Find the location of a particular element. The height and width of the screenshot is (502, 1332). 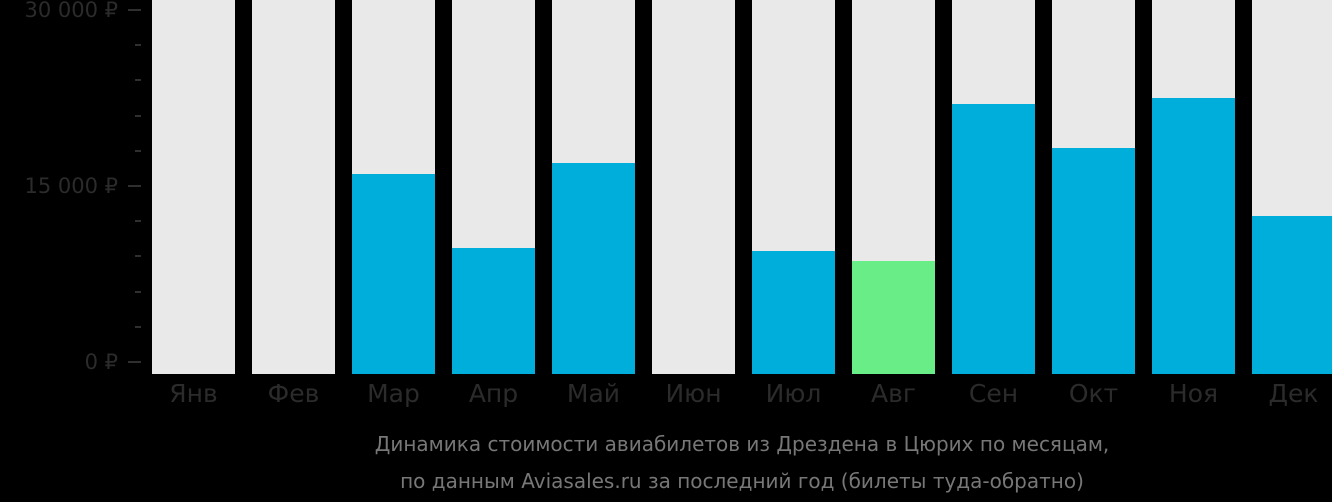

bar-track-Окт is located at coordinates (1093, 187).